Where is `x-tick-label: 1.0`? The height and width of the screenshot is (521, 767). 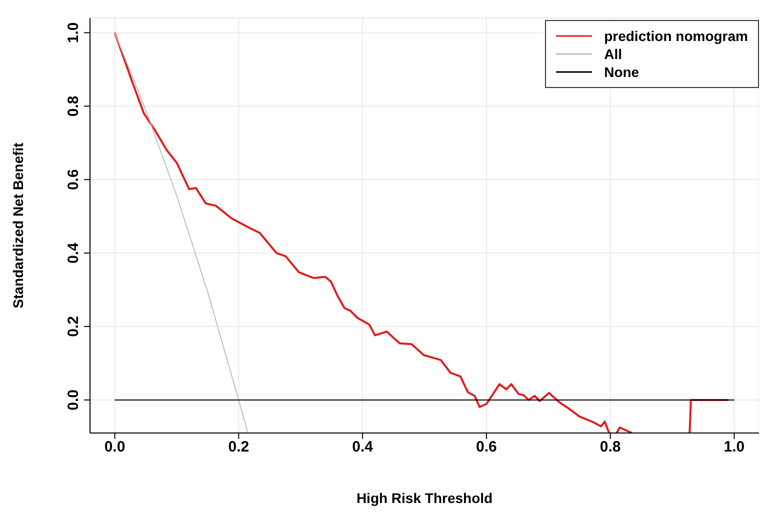 x-tick-label: 1.0 is located at coordinates (734, 447).